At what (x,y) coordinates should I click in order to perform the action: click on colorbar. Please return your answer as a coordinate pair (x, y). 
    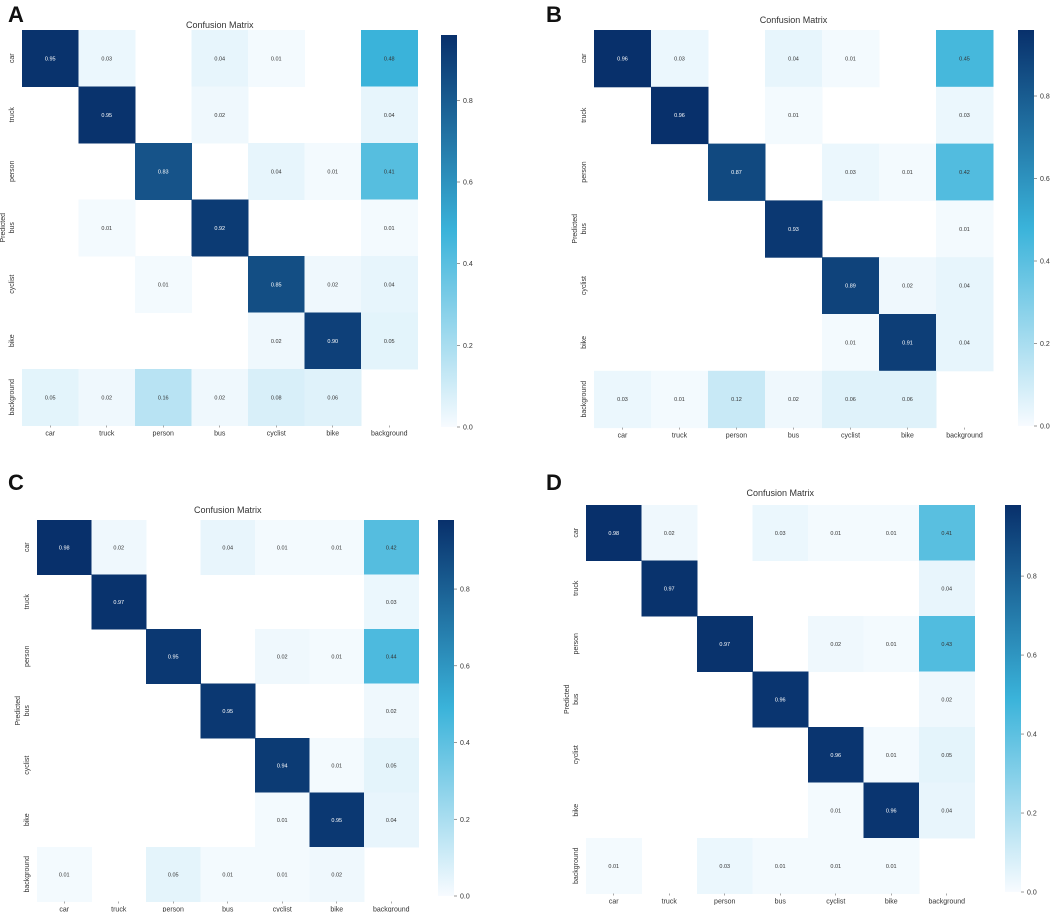
    Looking at the image, I should click on (1013, 698).